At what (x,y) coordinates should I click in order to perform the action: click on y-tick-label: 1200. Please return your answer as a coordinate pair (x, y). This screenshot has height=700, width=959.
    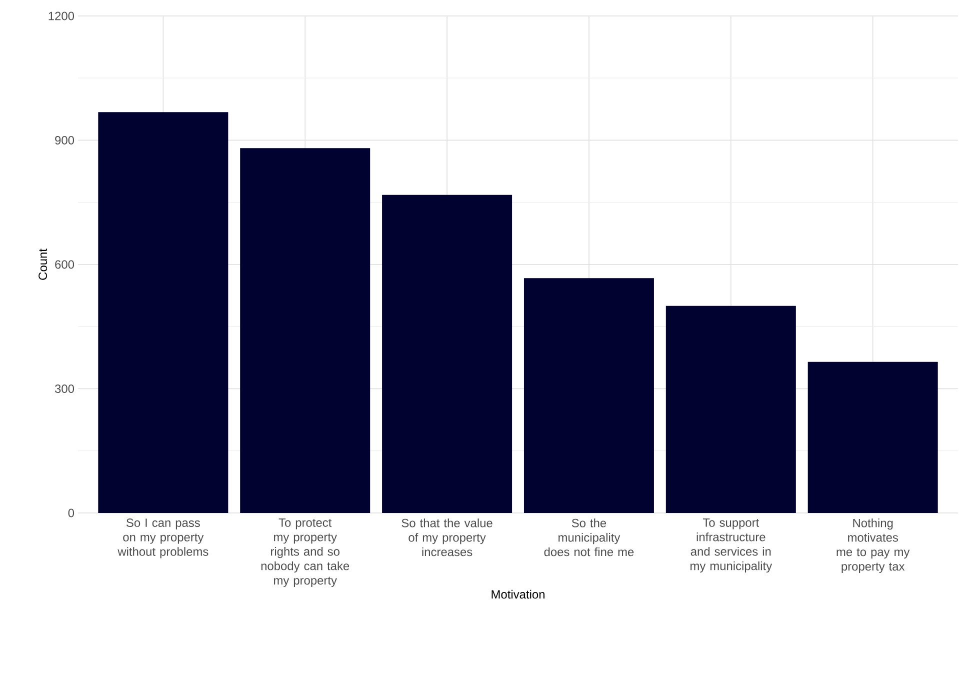
    Looking at the image, I should click on (61, 16).